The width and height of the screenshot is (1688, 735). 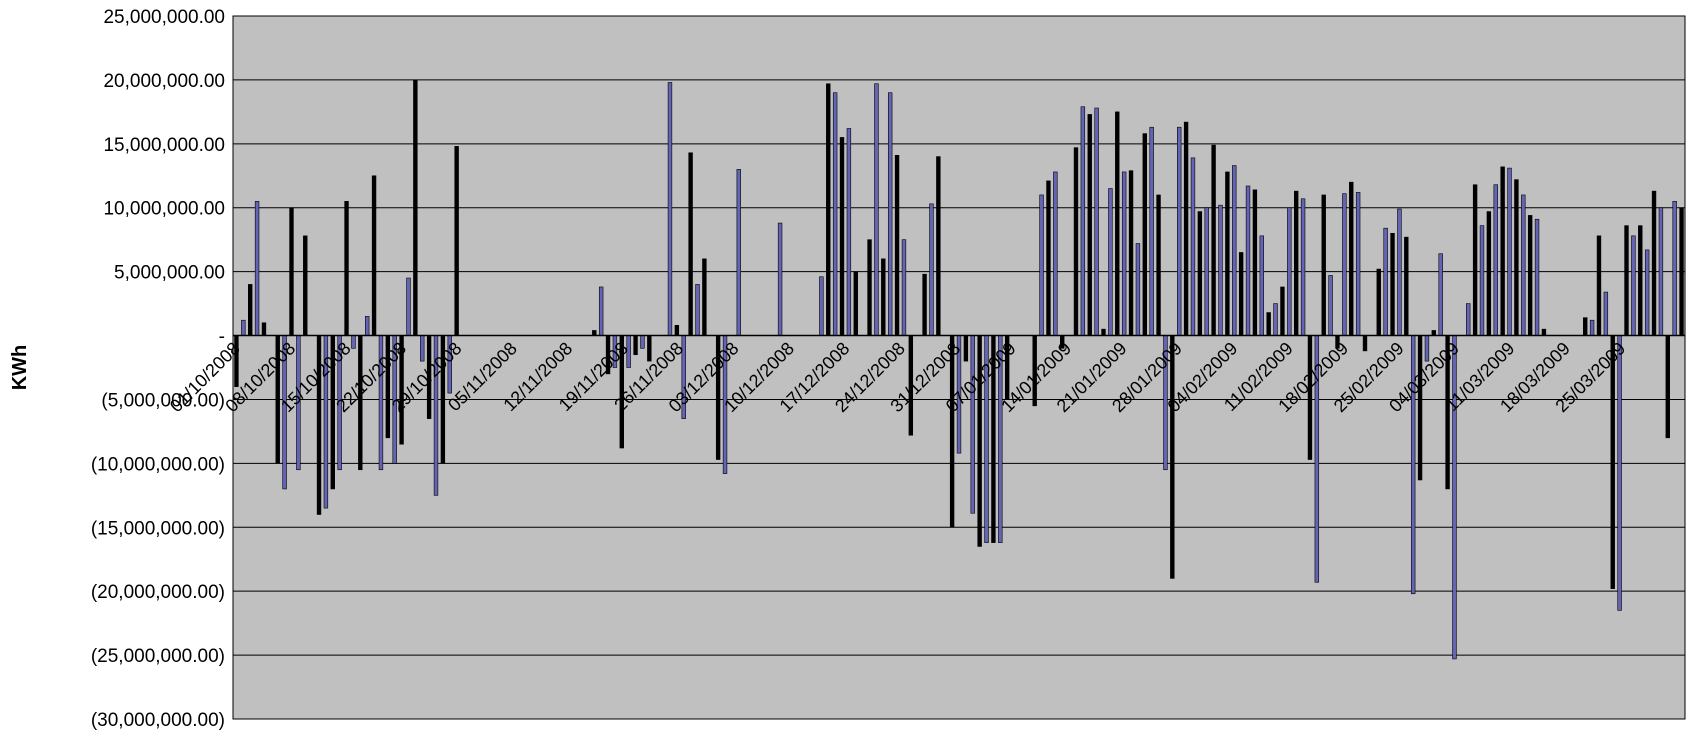 What do you see at coordinates (164, 209) in the screenshot?
I see `y-tick-label: 10,000,000.00` at bounding box center [164, 209].